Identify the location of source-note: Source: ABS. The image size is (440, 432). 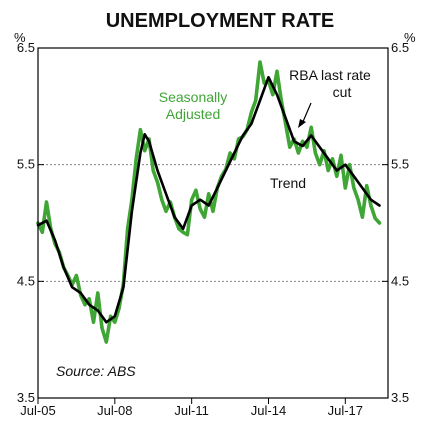
(96, 371).